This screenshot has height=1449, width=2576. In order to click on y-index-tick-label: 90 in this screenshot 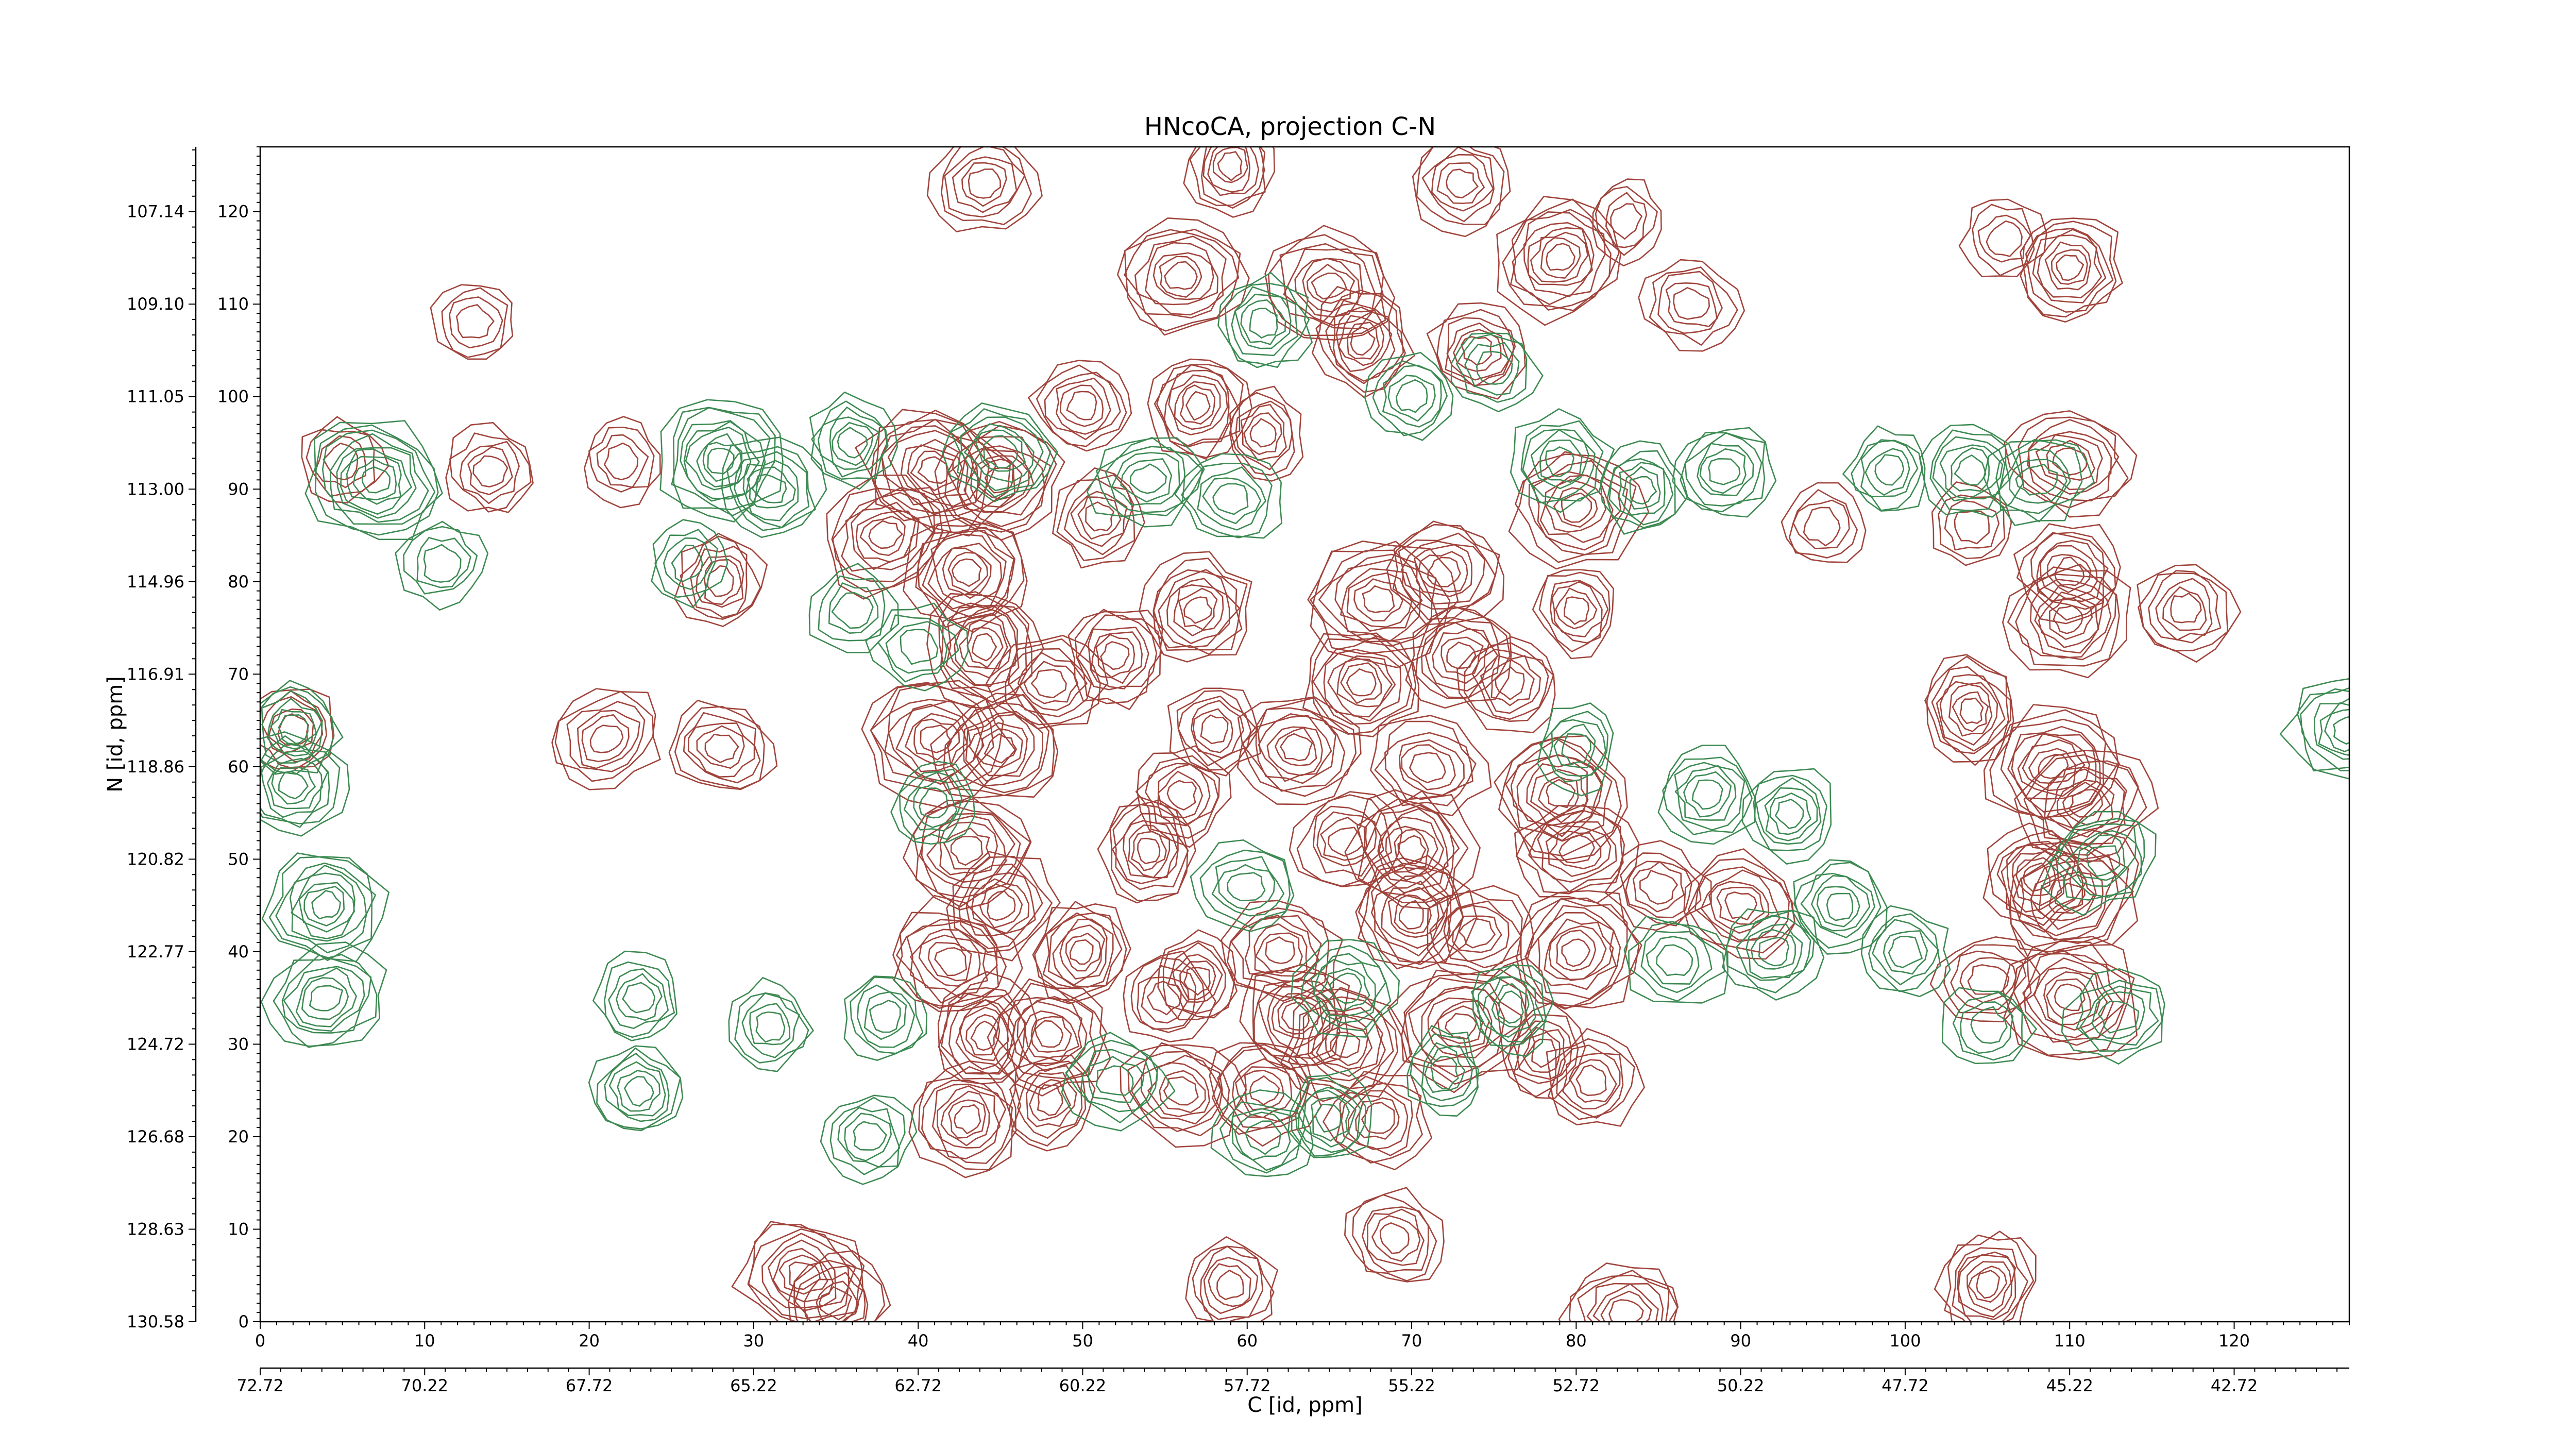, I will do `click(238, 489)`.